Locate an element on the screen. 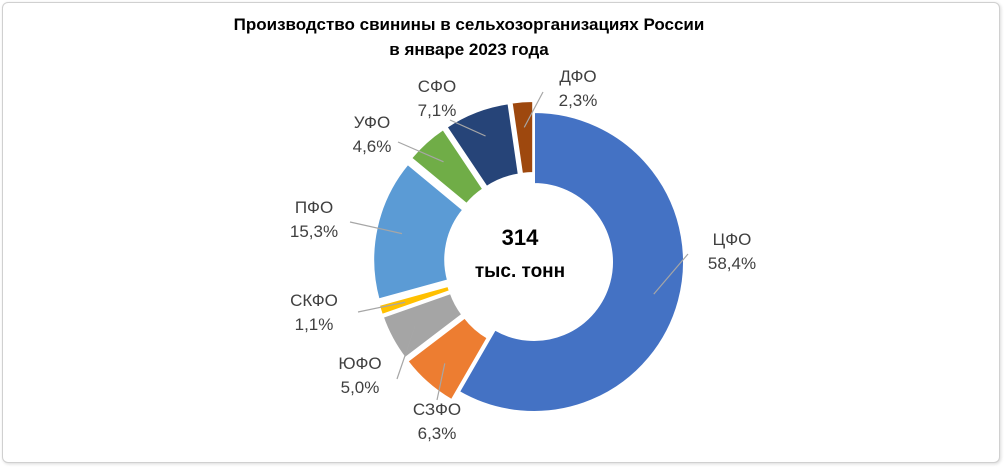  leader-line-СЗФО is located at coordinates (441, 382).